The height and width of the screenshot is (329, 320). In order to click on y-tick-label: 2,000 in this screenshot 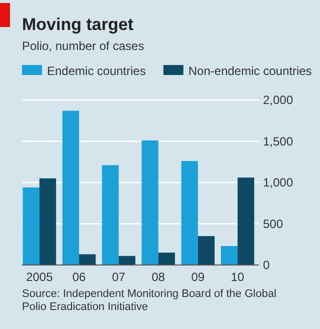, I will do `click(278, 100)`.